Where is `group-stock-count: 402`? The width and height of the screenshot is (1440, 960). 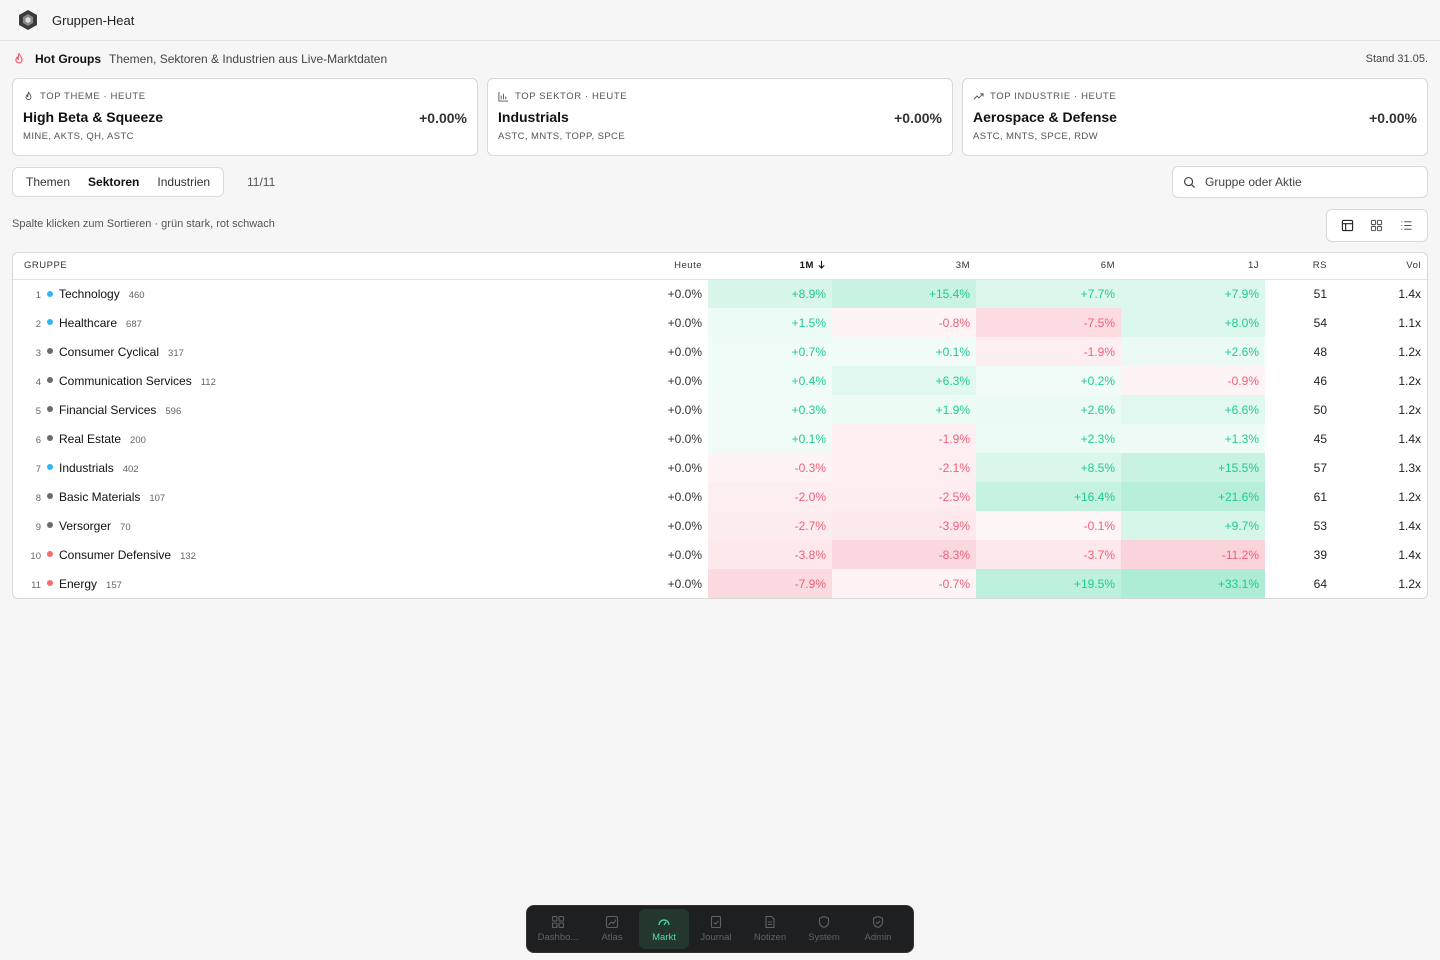
group-stock-count: 402 is located at coordinates (130, 469).